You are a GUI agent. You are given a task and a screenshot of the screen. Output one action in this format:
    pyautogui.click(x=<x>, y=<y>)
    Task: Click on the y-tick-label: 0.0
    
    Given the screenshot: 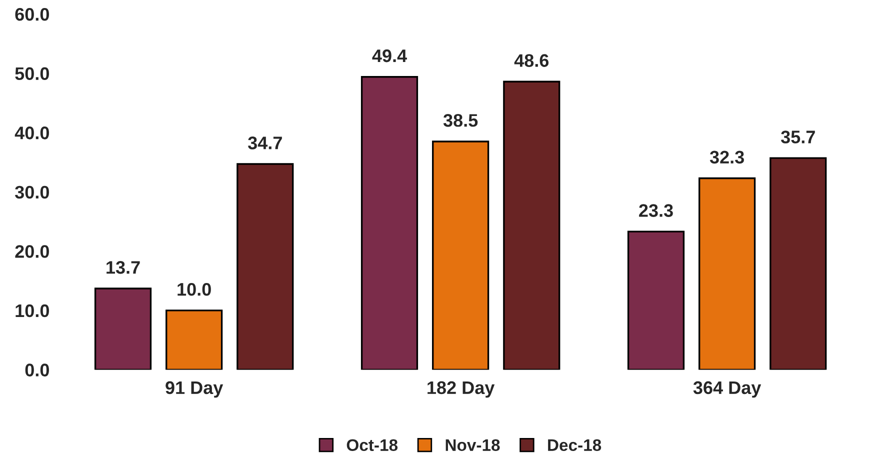 What is the action you would take?
    pyautogui.click(x=37, y=370)
    